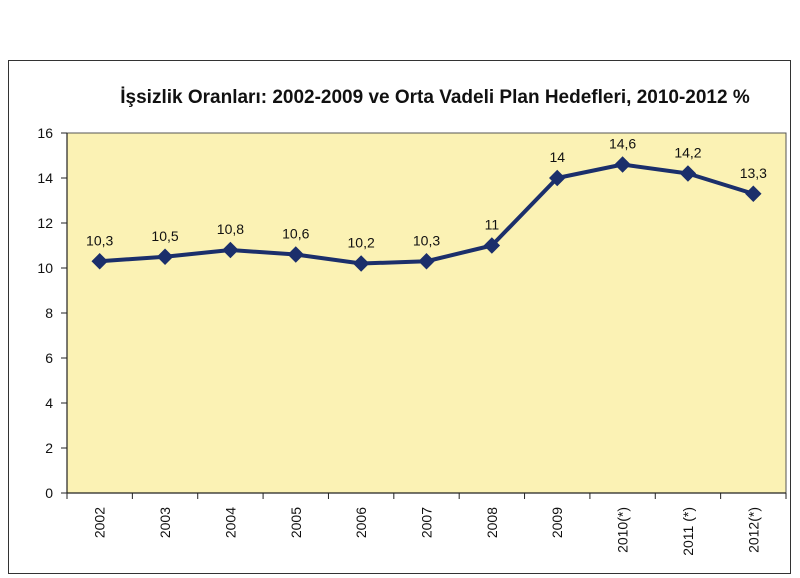 The image size is (800, 578). I want to click on data-label: 10,2, so click(361, 243).